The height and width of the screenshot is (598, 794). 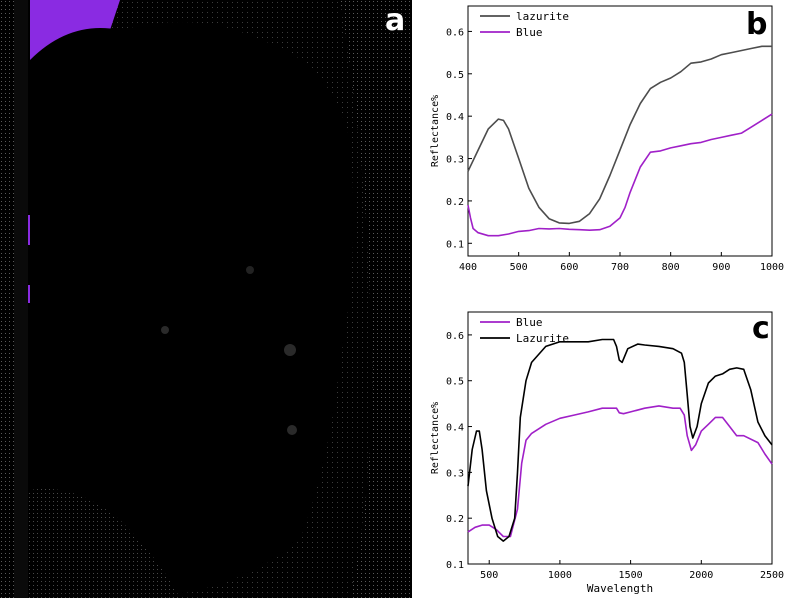 I want to click on panel-label-c: c, so click(x=761, y=328).